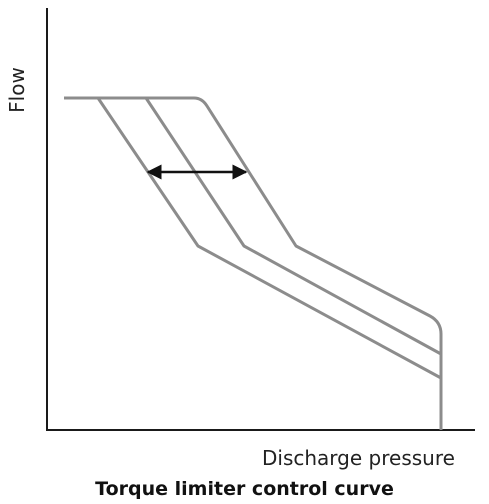 This screenshot has height=504, width=489. I want to click on y-axis-label: Flow, so click(17, 90).